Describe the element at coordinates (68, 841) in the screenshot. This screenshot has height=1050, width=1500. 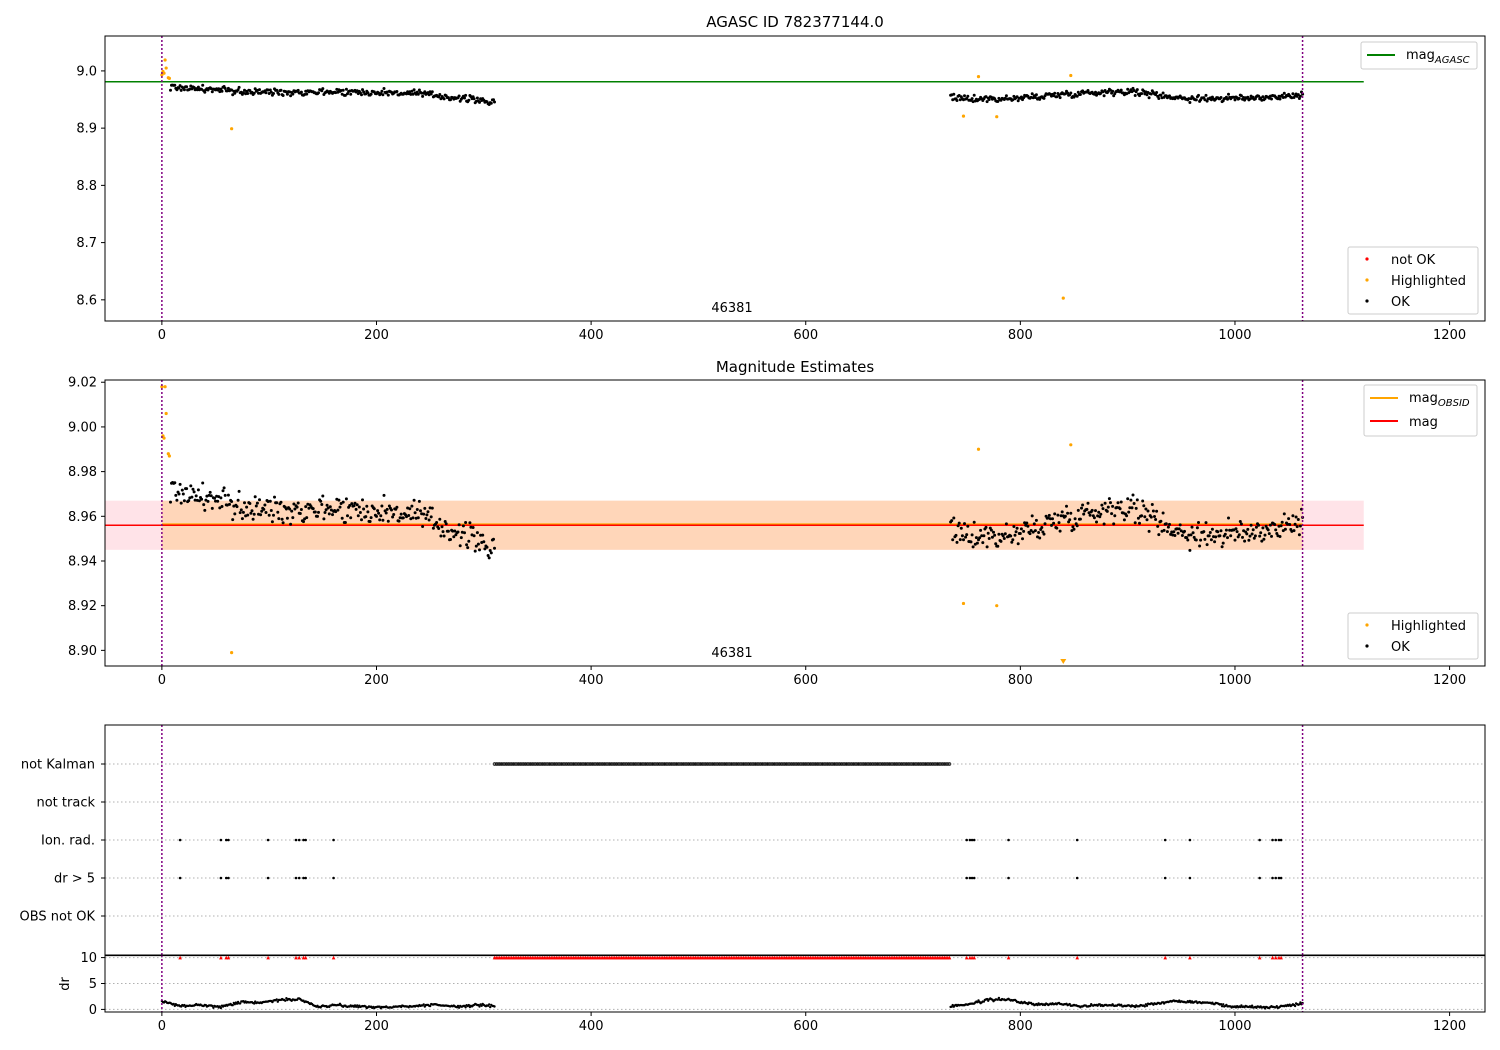
I see `panel-flags-row-label: Ion. rad.` at that location.